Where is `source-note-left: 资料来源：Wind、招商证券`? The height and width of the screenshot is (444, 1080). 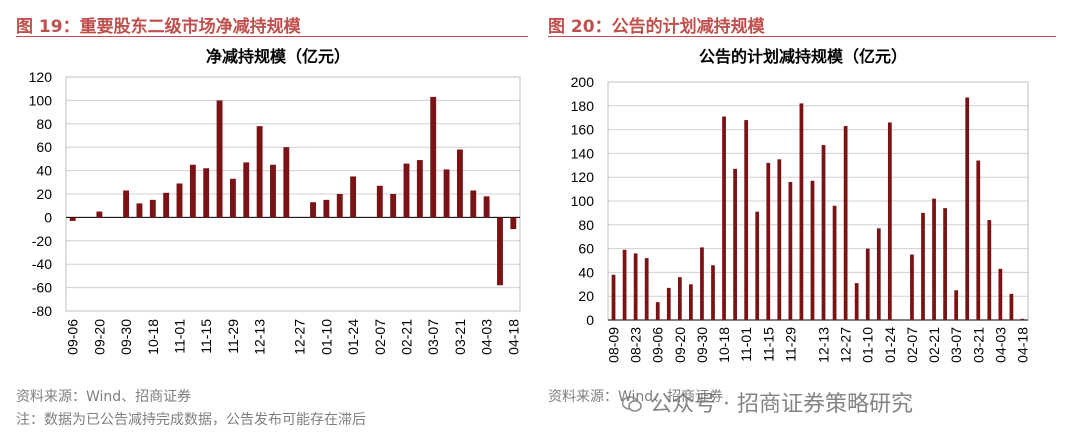 source-note-left: 资料来源：Wind、招商证券 is located at coordinates (104, 397).